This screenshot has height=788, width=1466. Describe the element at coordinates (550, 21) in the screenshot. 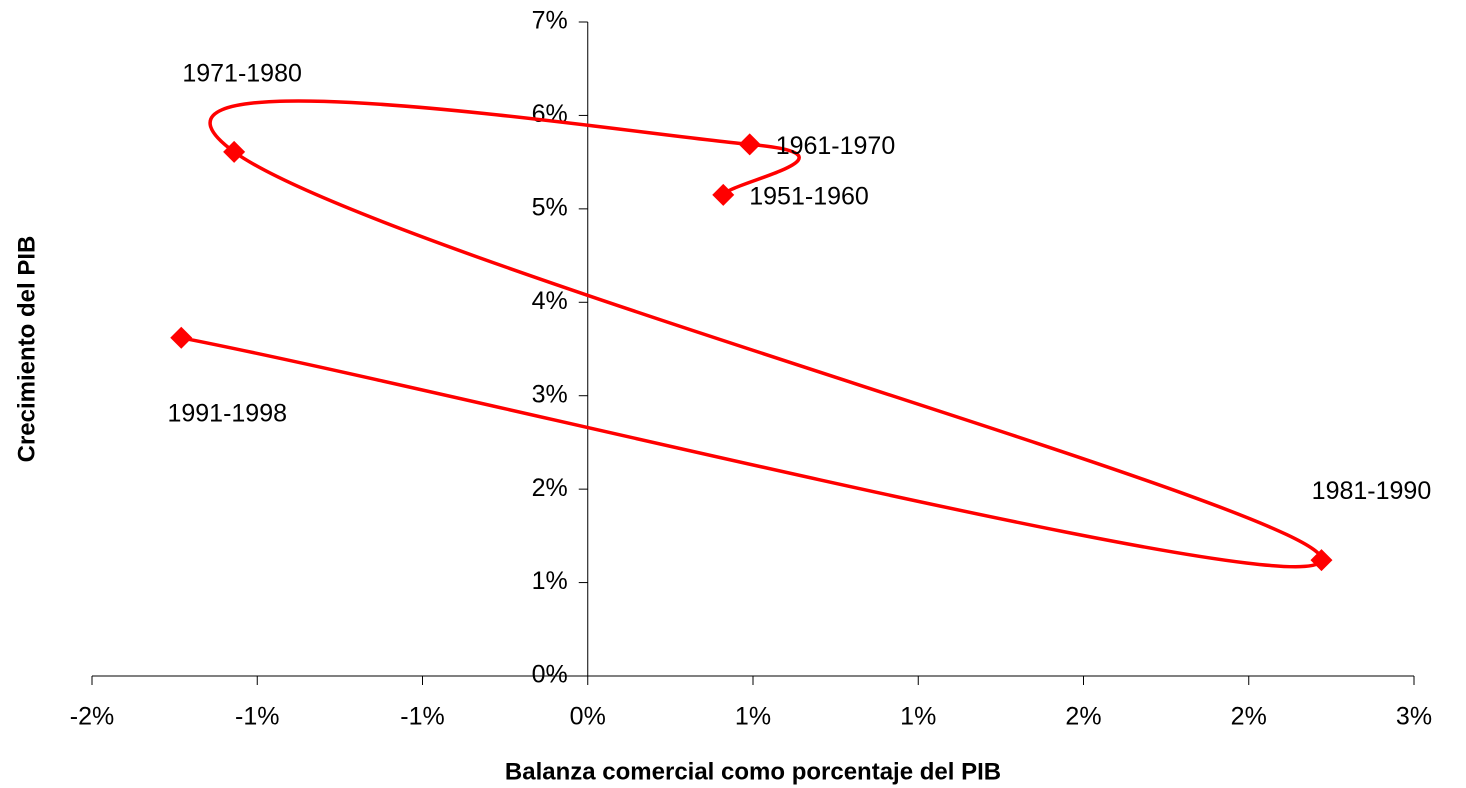

I see `y-tick-label: 7%` at that location.